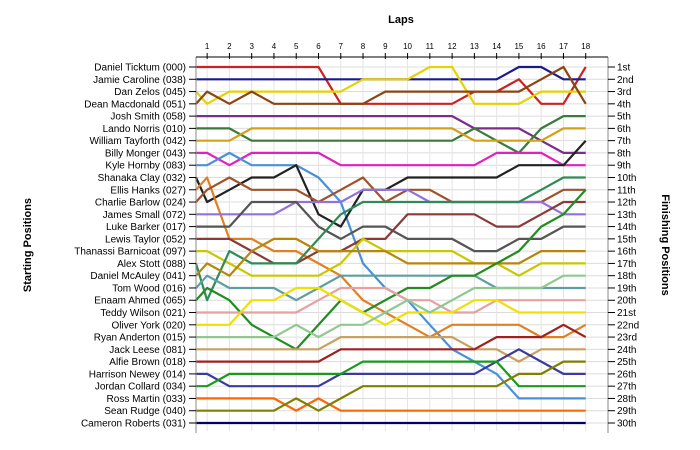 Image resolution: width=700 pixels, height=450 pixels. I want to click on finish-position-label: 17th, so click(626, 264).